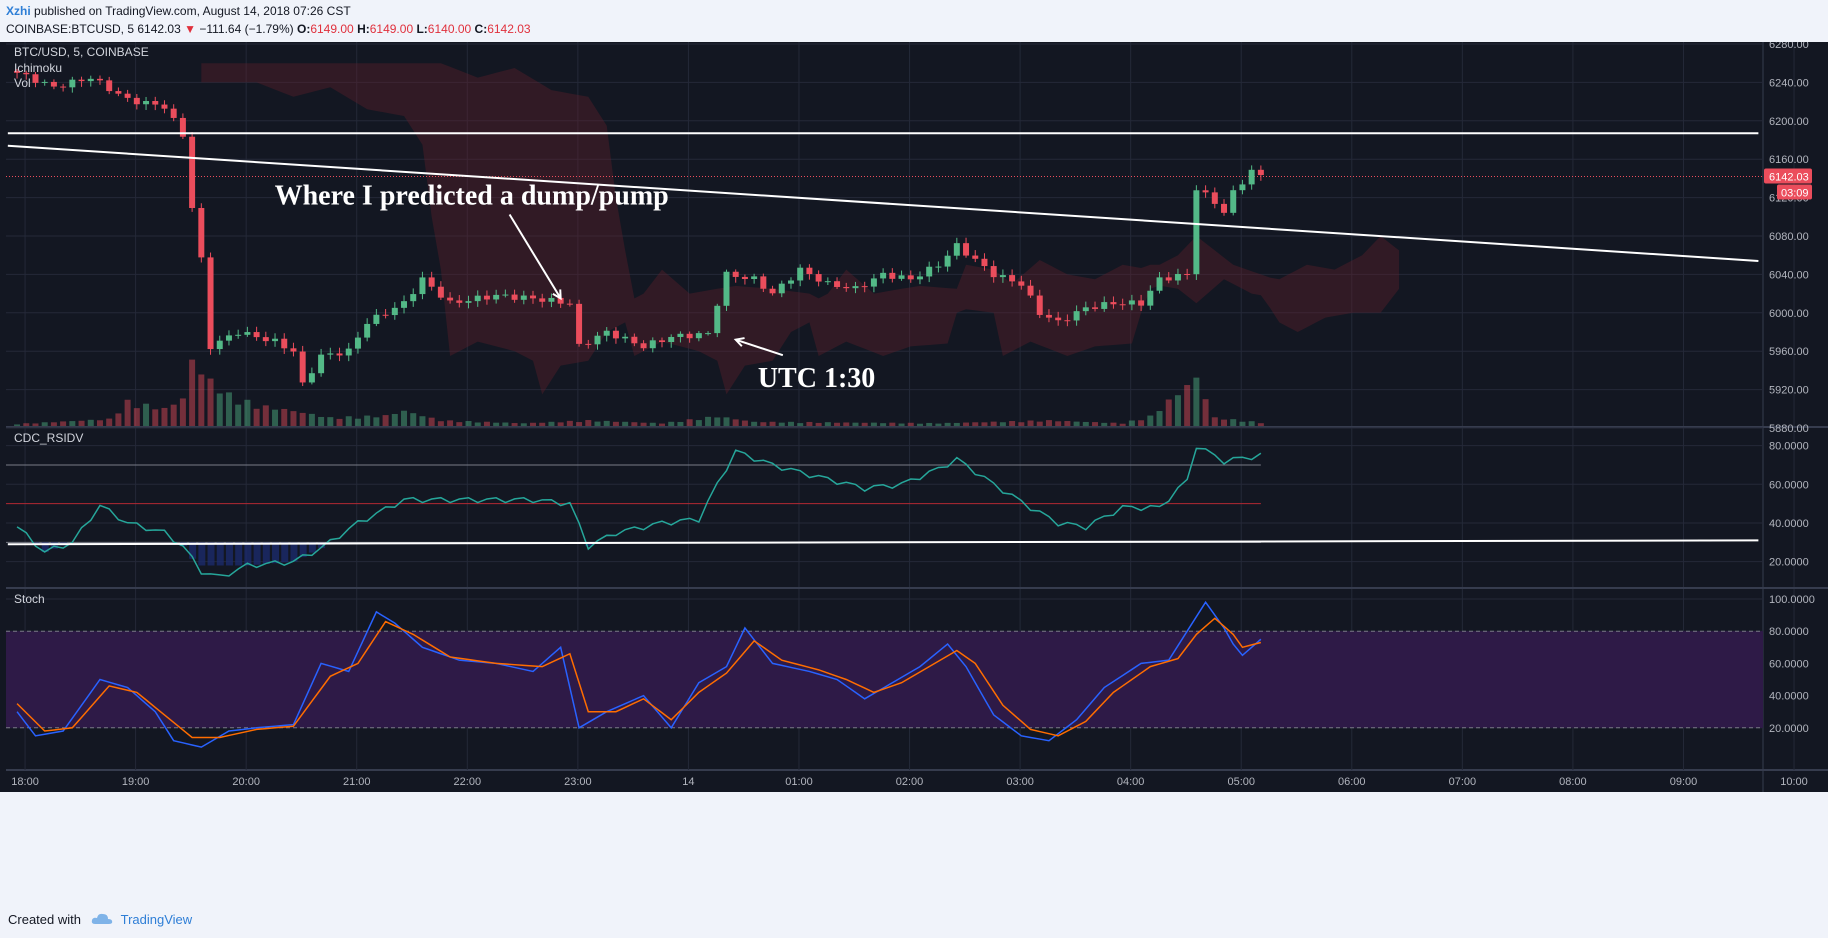  What do you see at coordinates (1241, 782) in the screenshot?
I see `time-tick: 05:00` at bounding box center [1241, 782].